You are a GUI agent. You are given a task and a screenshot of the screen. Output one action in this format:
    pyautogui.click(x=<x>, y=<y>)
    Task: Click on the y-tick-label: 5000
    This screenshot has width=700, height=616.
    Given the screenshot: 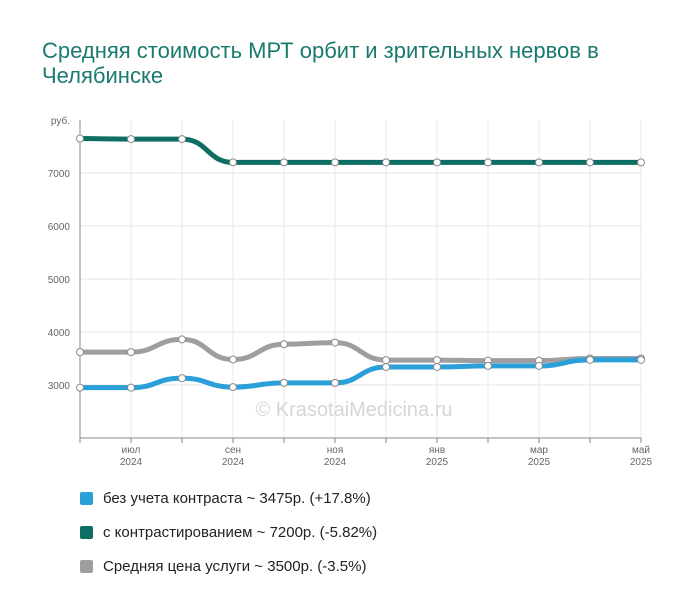 What is the action you would take?
    pyautogui.click(x=59, y=280)
    